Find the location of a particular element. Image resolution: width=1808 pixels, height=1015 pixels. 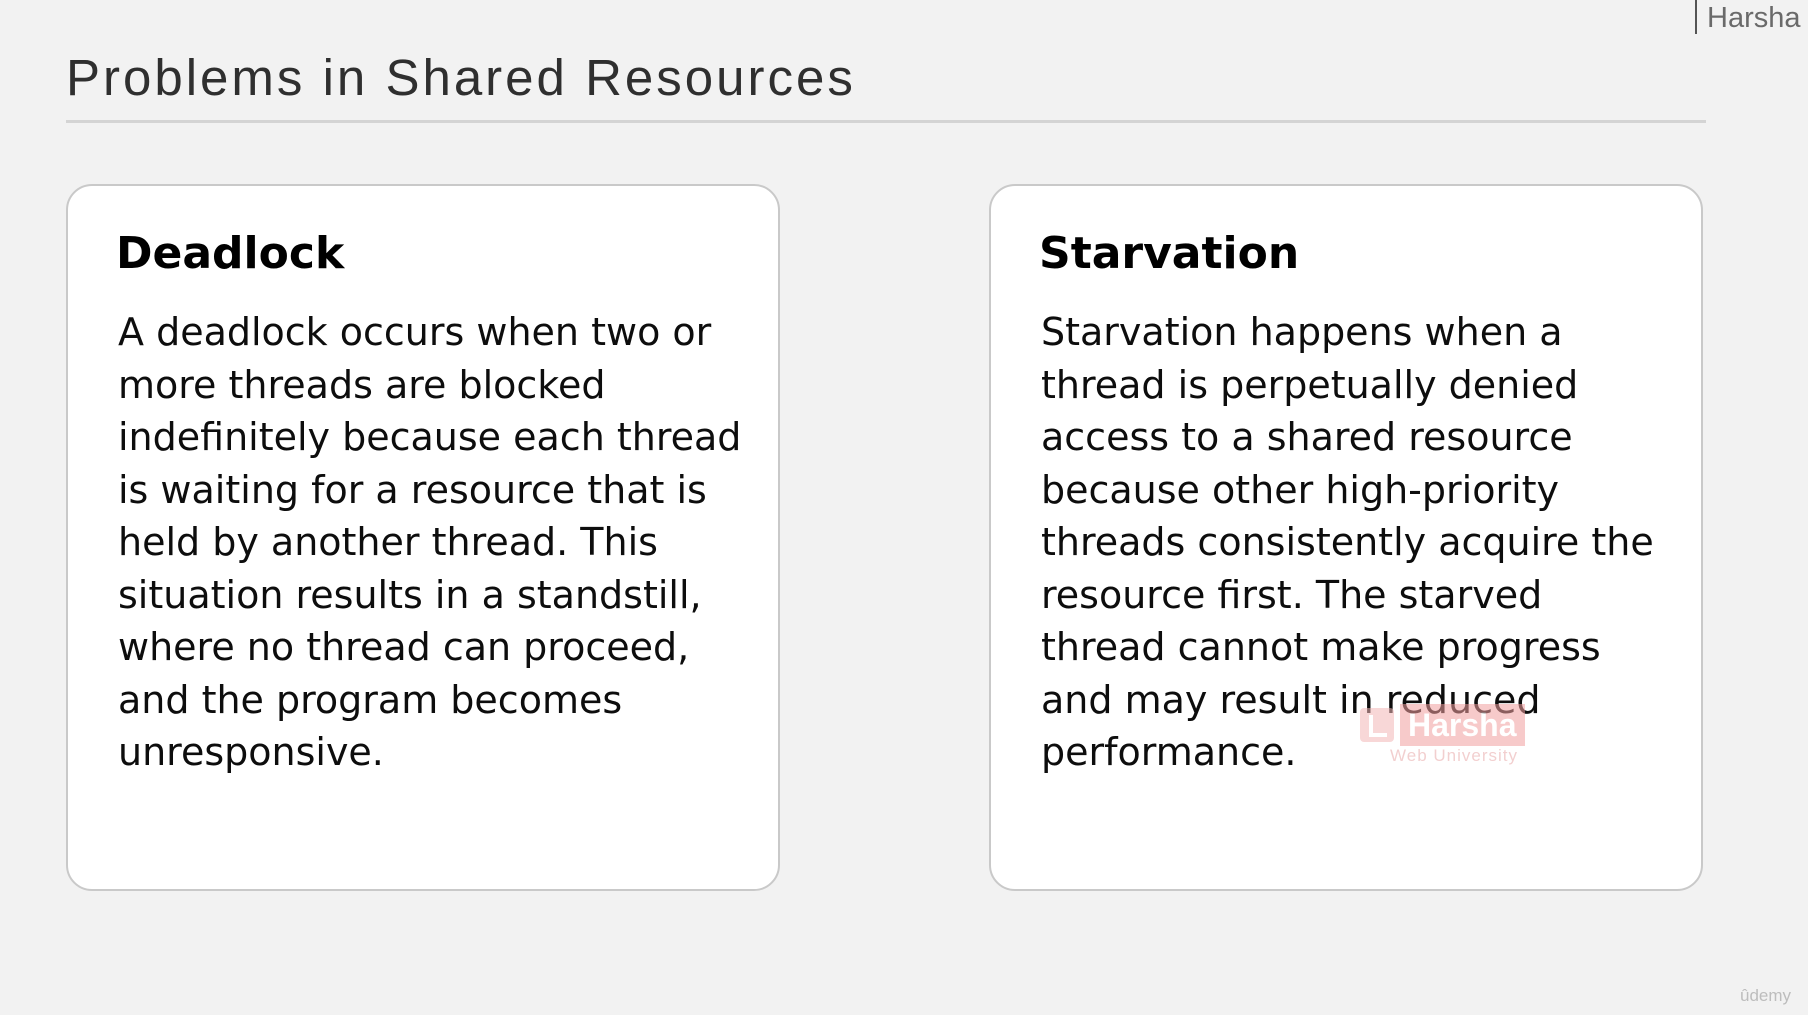

deadlock-heading: Deadlock is located at coordinates (230, 253).